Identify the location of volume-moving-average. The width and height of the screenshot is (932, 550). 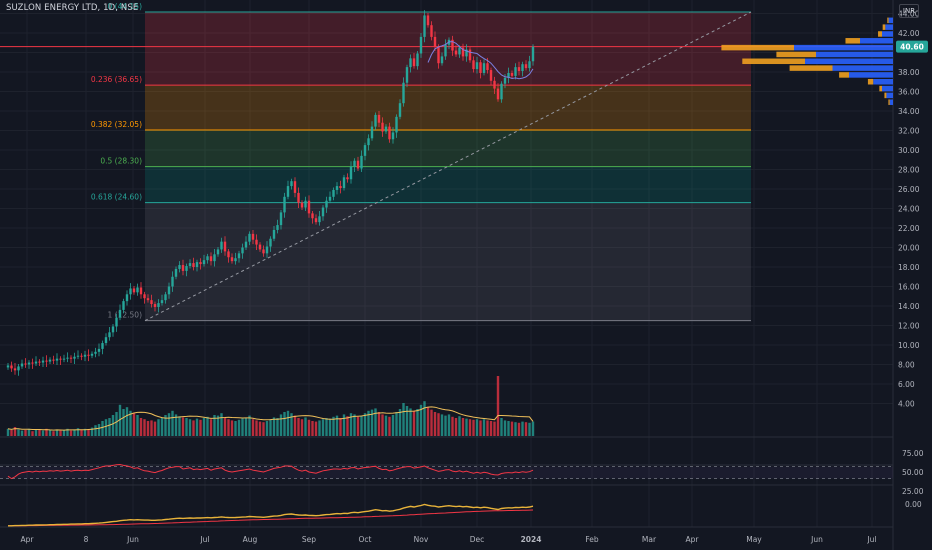
(270, 418).